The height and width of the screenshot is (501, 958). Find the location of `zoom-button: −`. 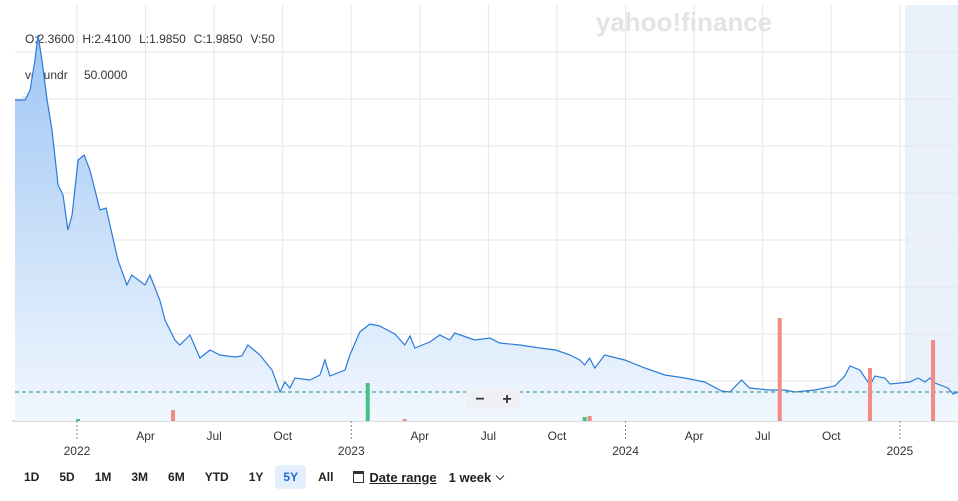

zoom-button: − is located at coordinates (479, 399).